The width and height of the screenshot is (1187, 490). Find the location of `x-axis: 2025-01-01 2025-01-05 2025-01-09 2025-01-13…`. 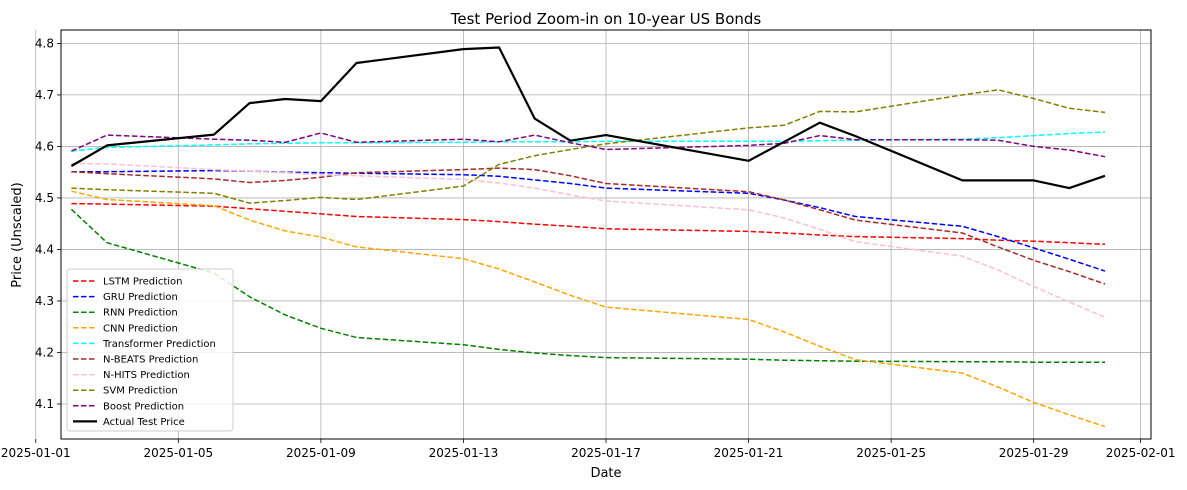

x-axis: 2025-01-01 2025-01-05 2025-01-09 2025-01-13… is located at coordinates (588, 449).